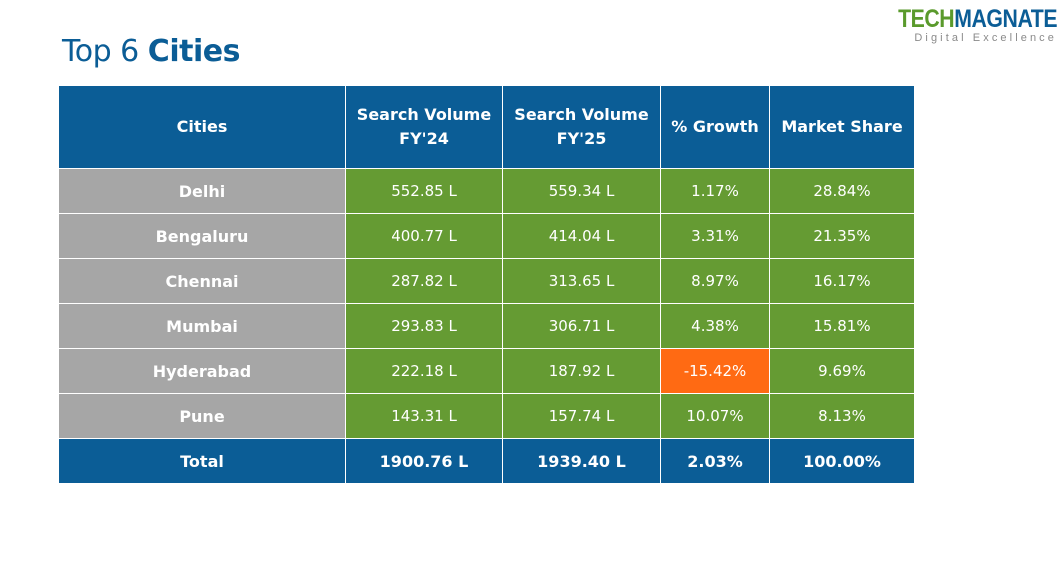 The width and height of the screenshot is (1059, 570). What do you see at coordinates (926, 19) in the screenshot?
I see `logo-part: TECH` at bounding box center [926, 19].